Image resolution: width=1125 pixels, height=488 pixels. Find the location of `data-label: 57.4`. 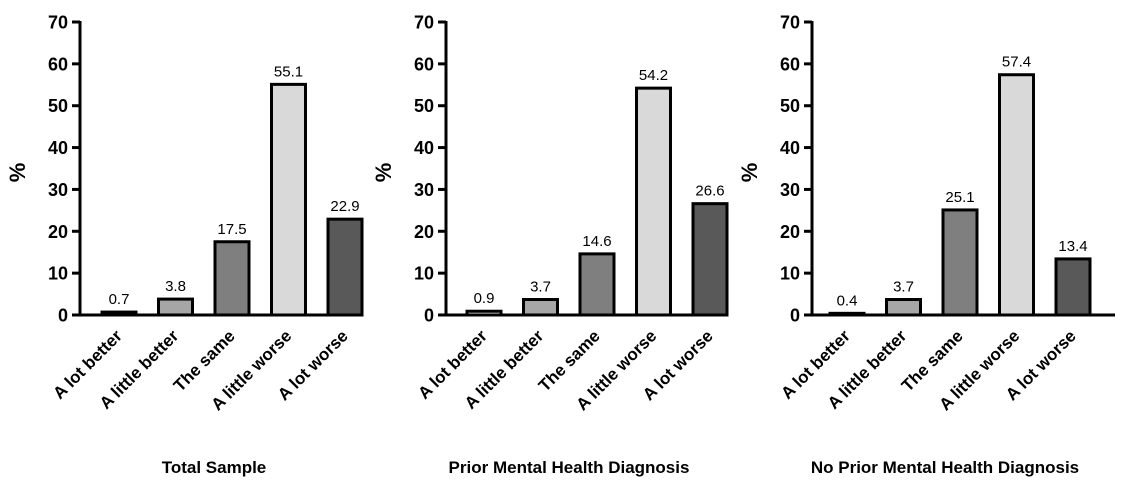

data-label: 57.4 is located at coordinates (1016, 62).